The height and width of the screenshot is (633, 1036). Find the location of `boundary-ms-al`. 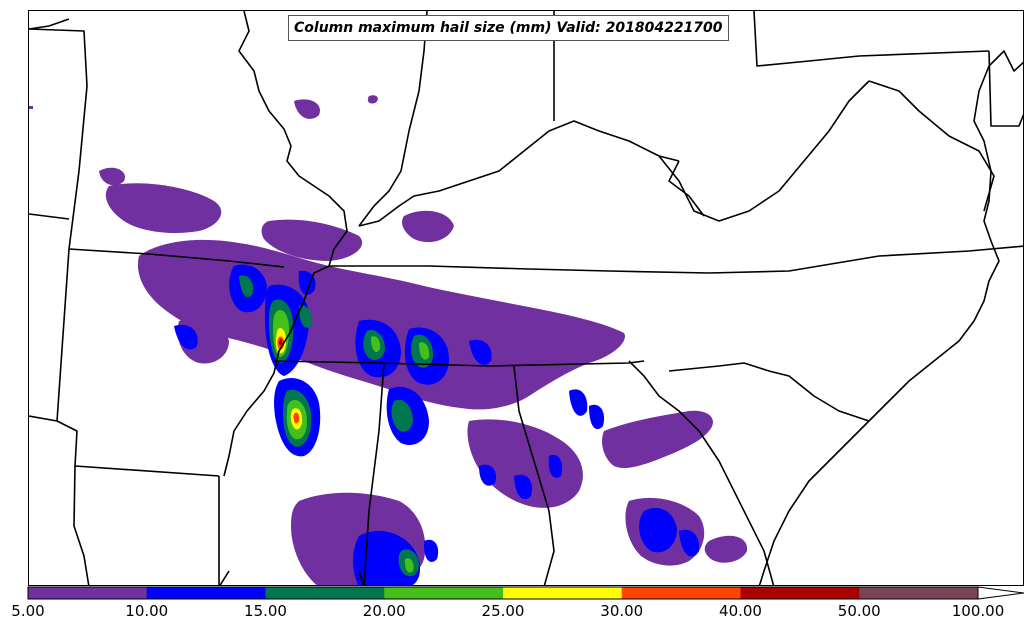

boundary-ms-al is located at coordinates (374, 473).